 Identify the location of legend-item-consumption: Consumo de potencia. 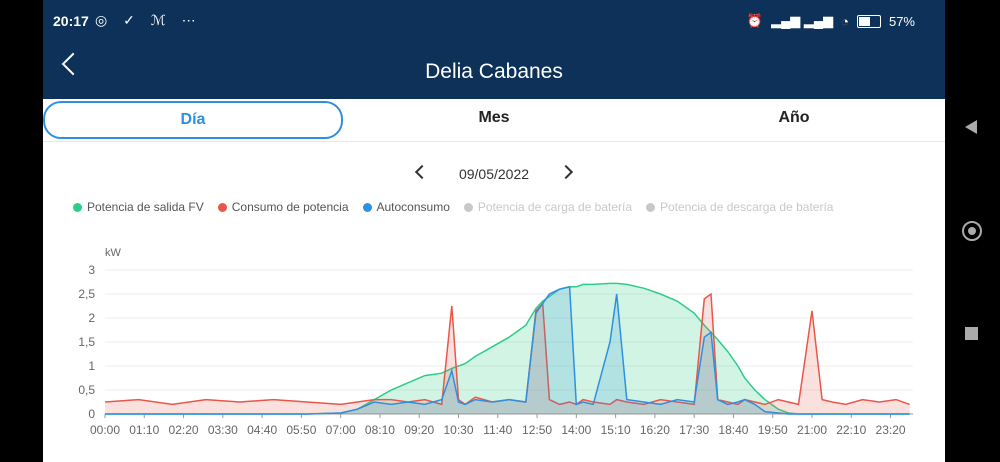
(283, 207).